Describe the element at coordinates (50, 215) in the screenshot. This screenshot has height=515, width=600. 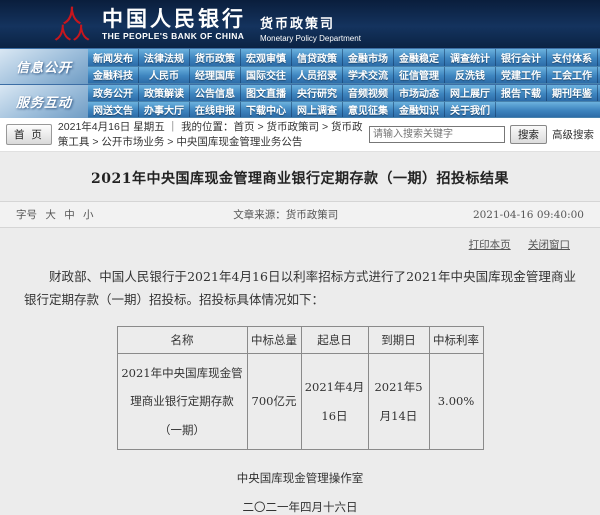
I see `font-size-large: 大` at that location.